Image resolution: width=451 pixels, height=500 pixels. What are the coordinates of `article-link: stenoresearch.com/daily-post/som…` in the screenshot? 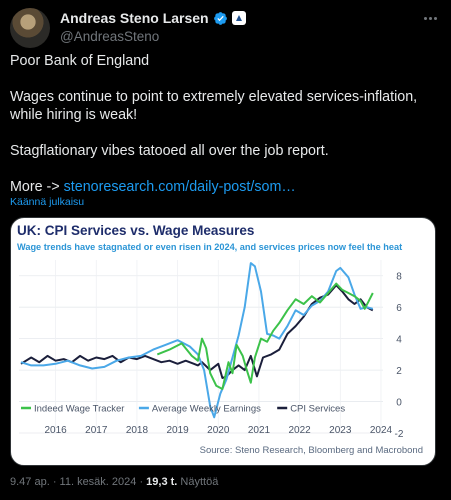 It's located at (179, 187).